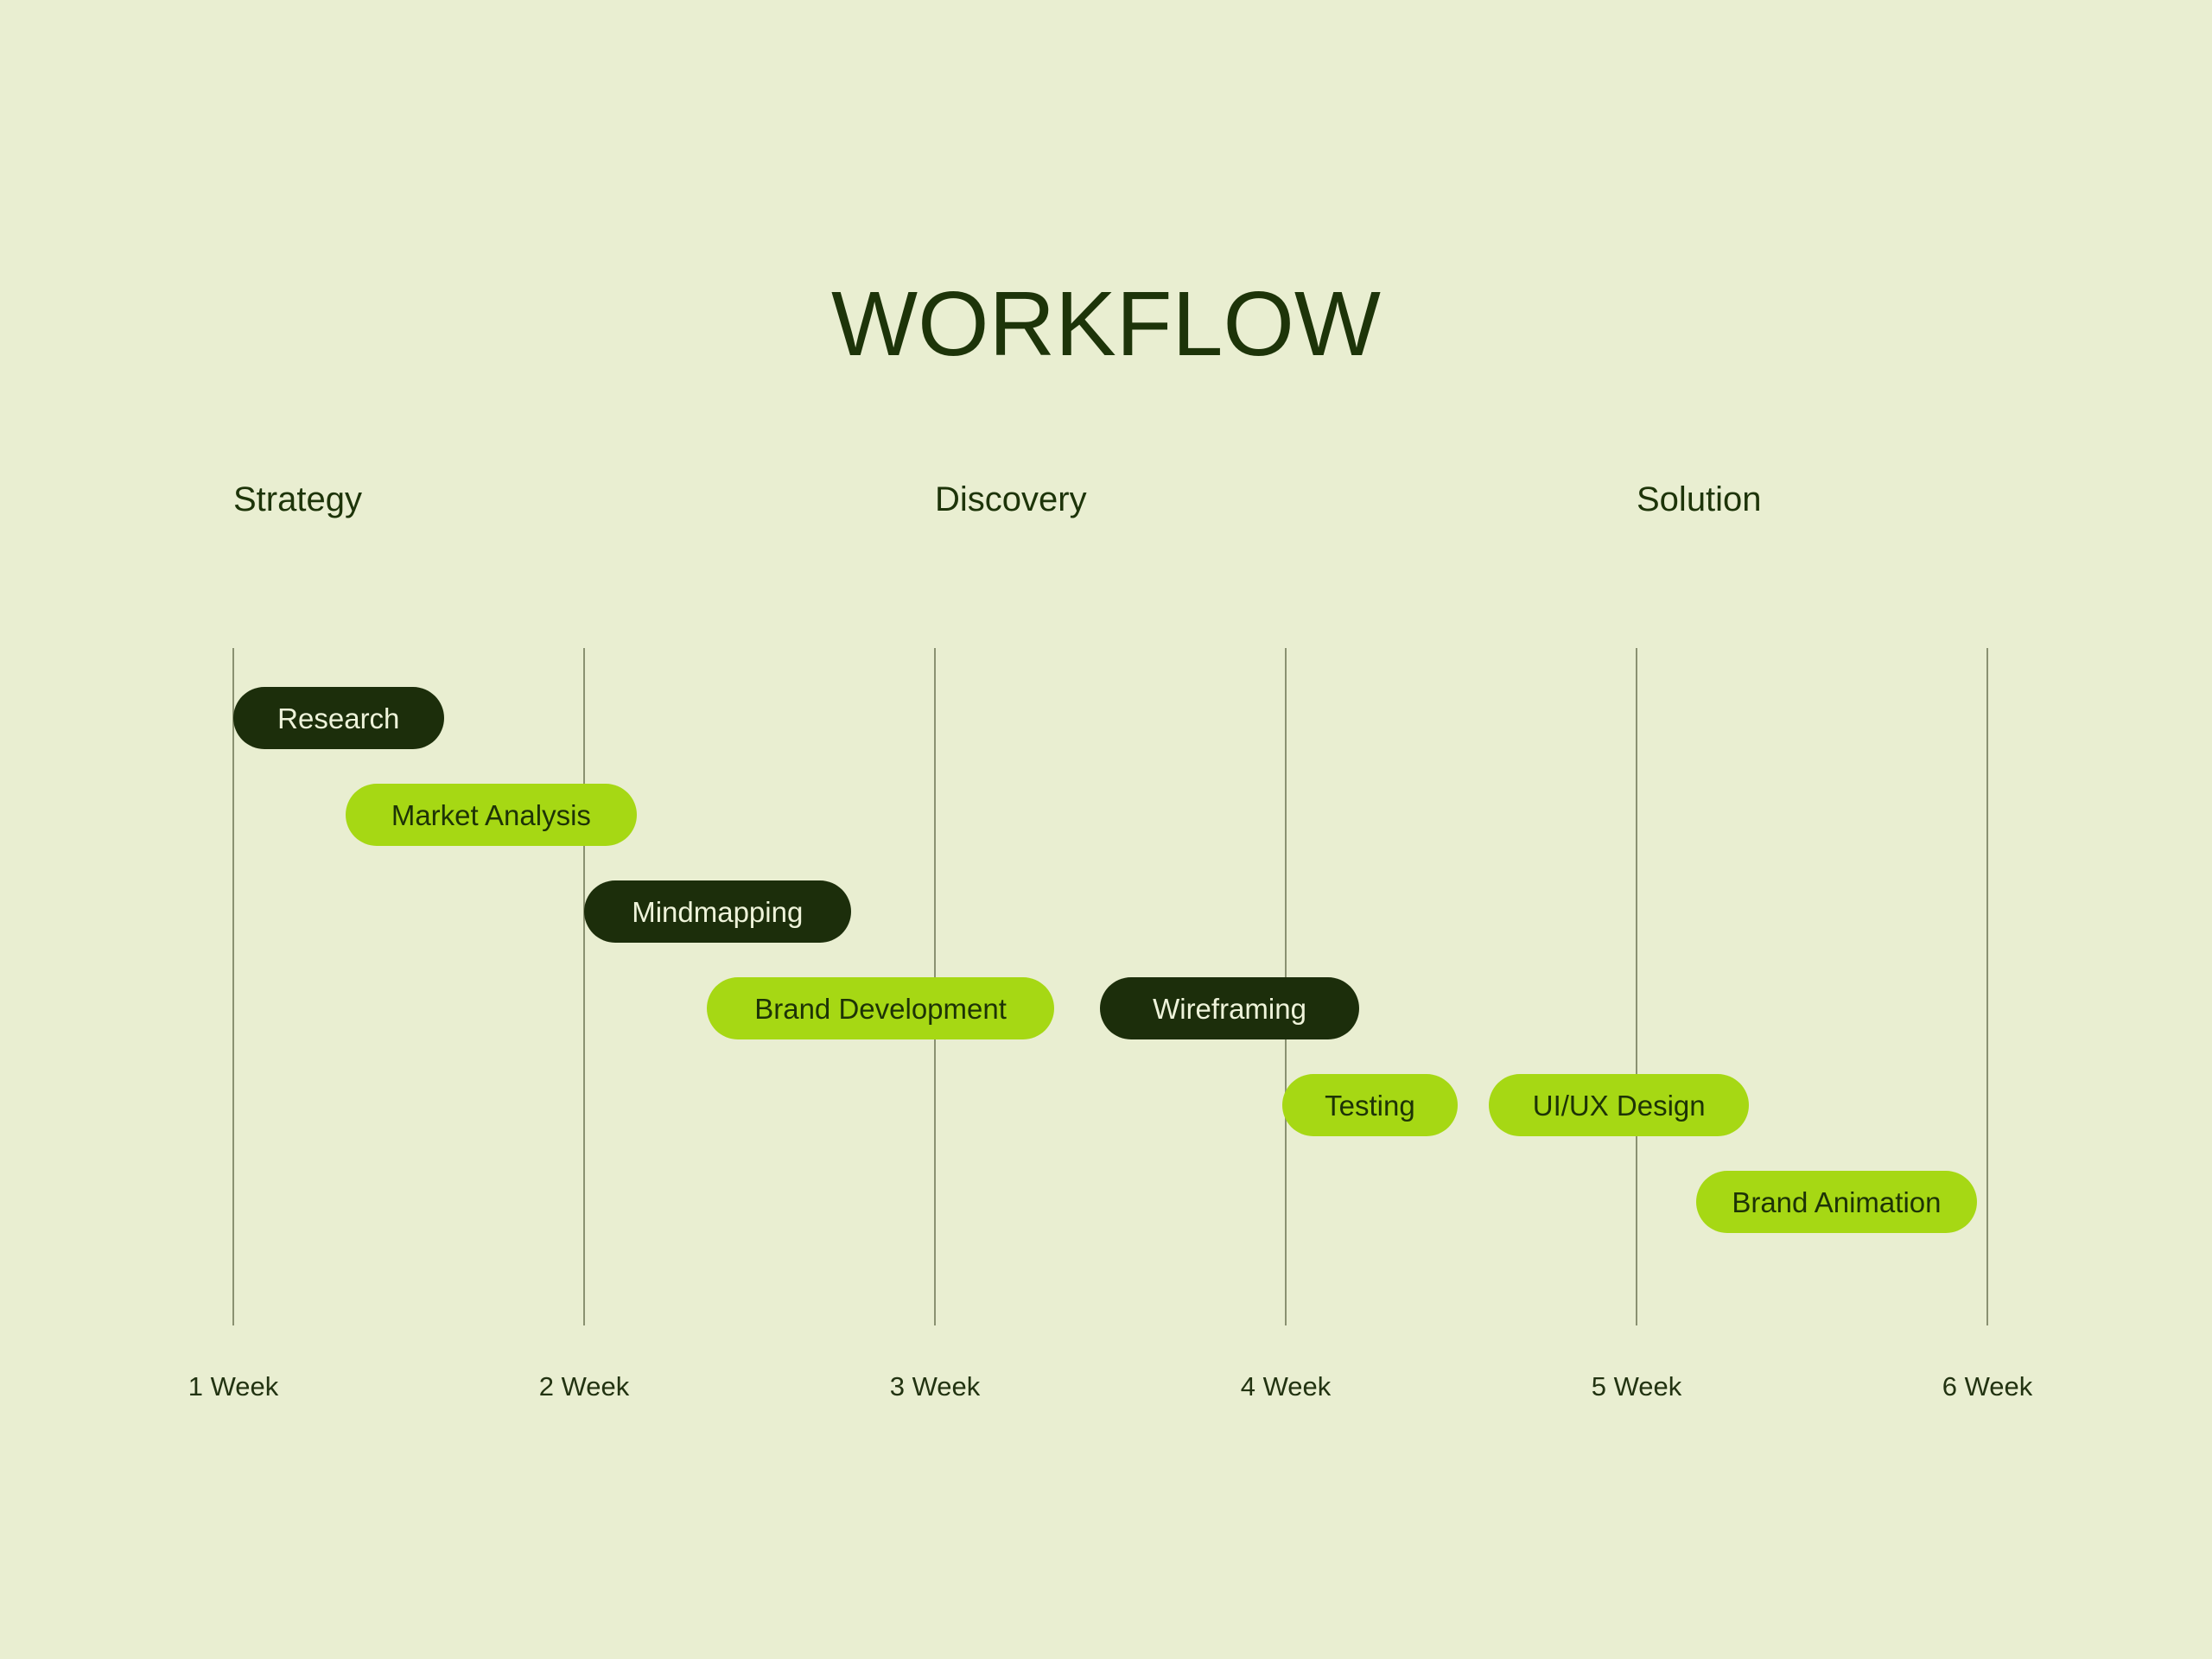  Describe the element at coordinates (338, 718) in the screenshot. I see `task-pill: Research` at that location.